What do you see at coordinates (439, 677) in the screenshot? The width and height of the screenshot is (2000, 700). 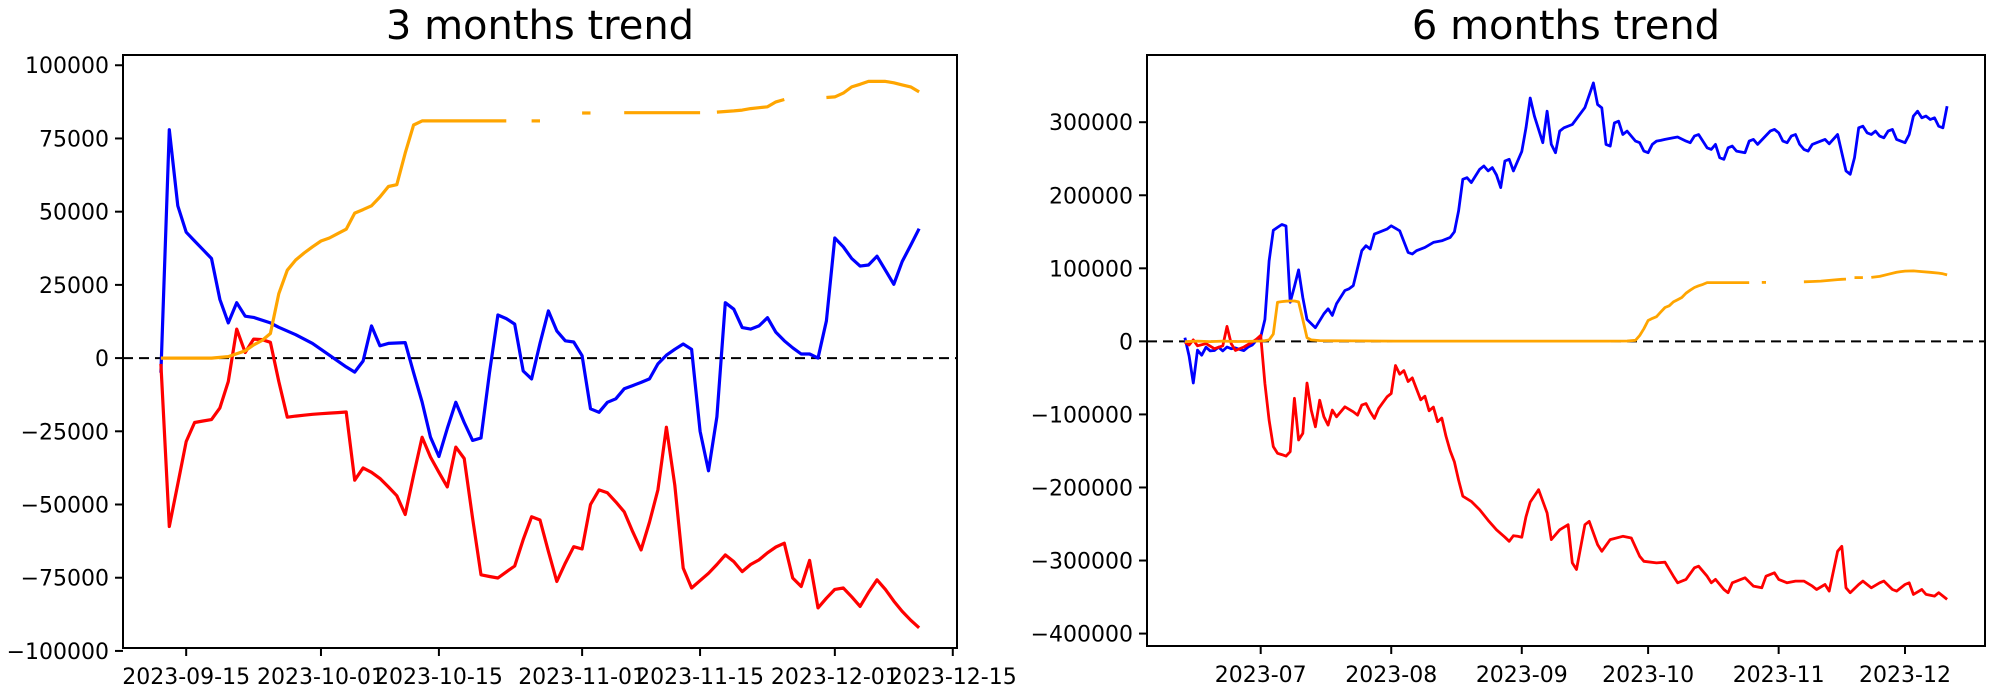 I see `x-tick-label: 2023-10-15` at bounding box center [439, 677].